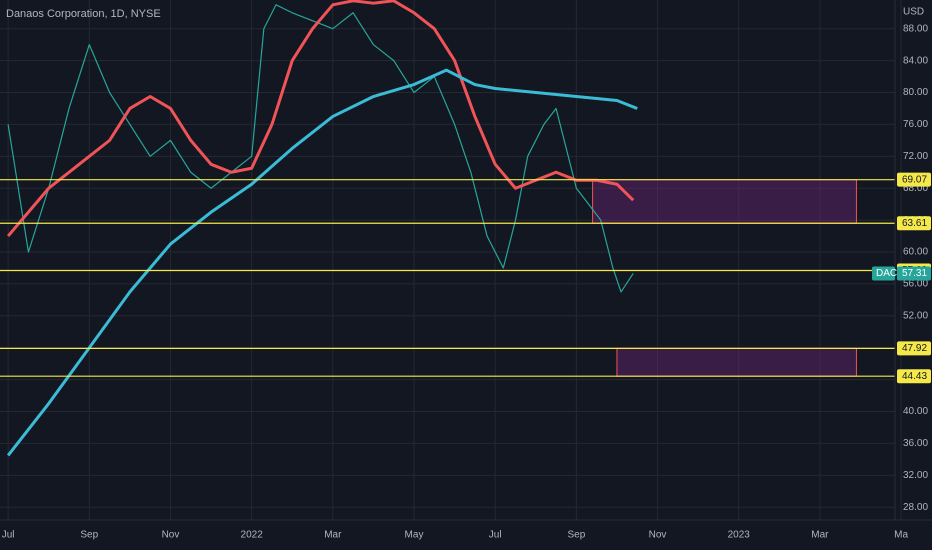  What do you see at coordinates (901, 535) in the screenshot?
I see `x-tick-label: Ma` at bounding box center [901, 535].